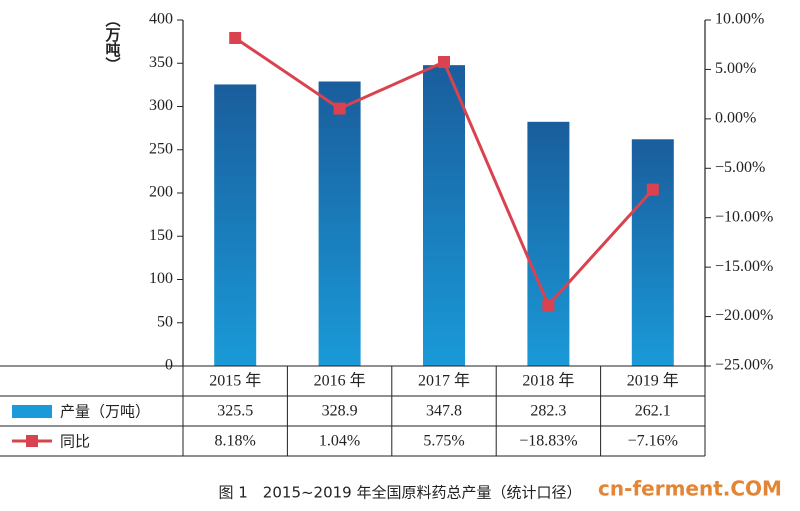  I want to click on y-tick-label: 50, so click(165, 321).